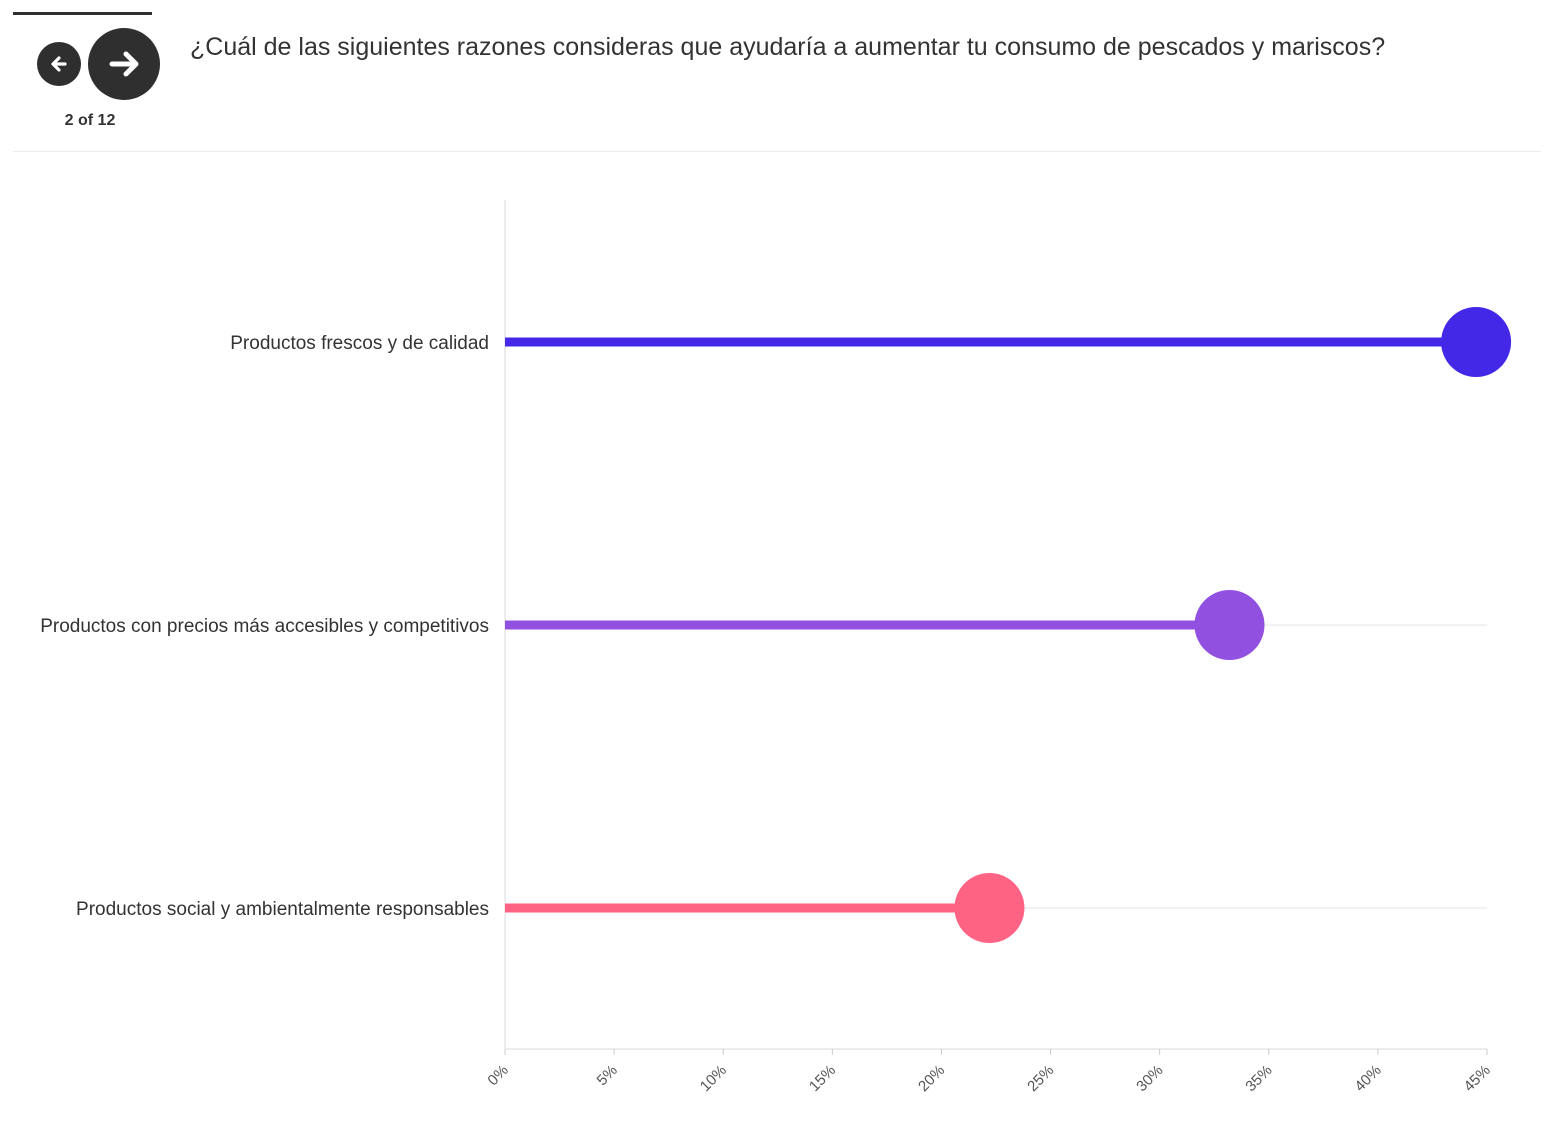 This screenshot has height=1136, width=1554. Describe the element at coordinates (777, 151) in the screenshot. I see `header-divider` at that location.